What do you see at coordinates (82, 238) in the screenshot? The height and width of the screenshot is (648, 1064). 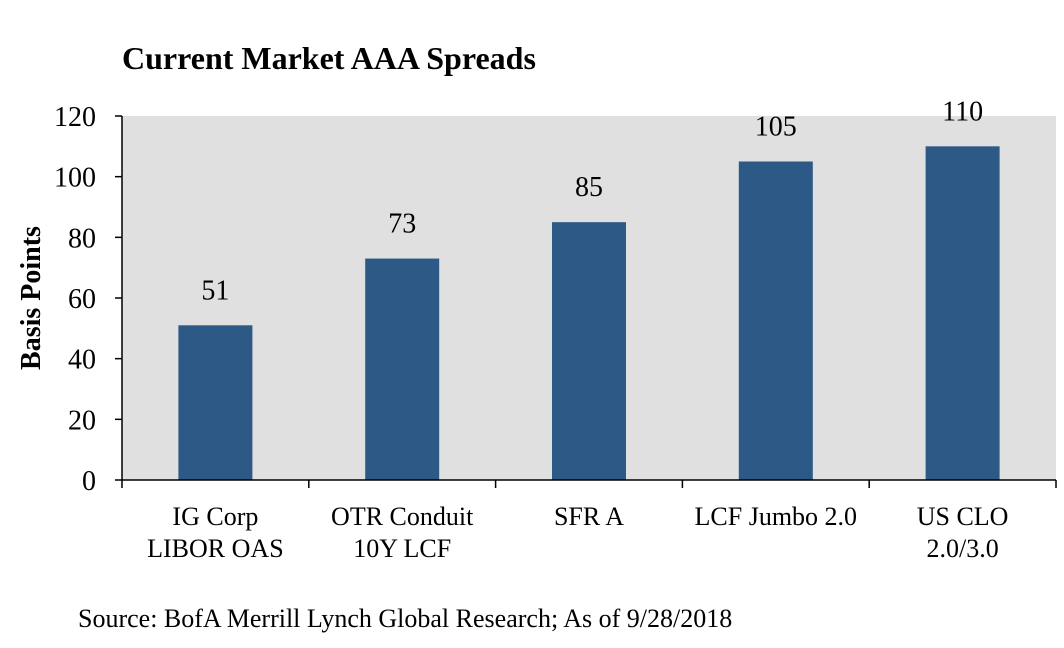 I see `y-tick-label: 80` at bounding box center [82, 238].